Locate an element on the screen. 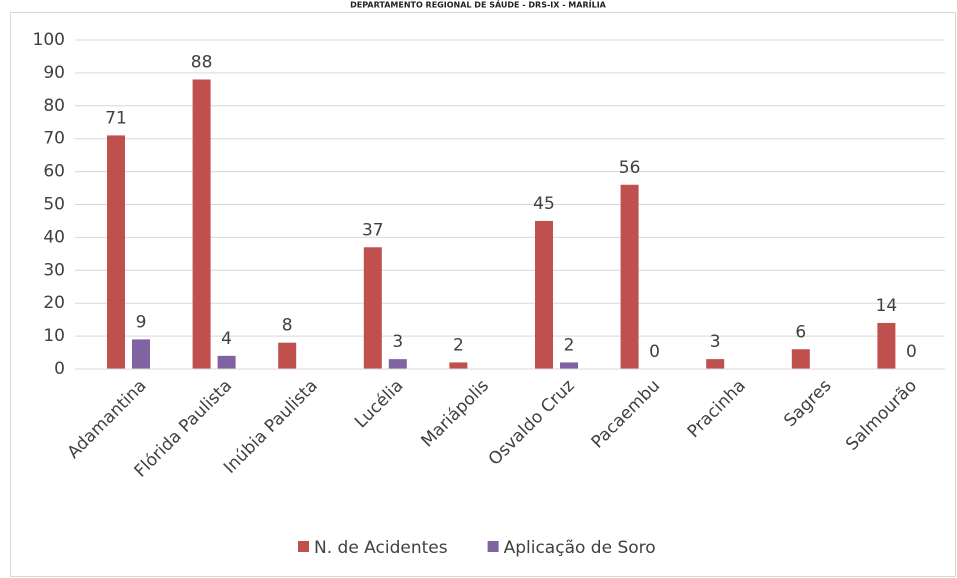 The image size is (957, 578). y-tick-label: 80 is located at coordinates (54, 106).